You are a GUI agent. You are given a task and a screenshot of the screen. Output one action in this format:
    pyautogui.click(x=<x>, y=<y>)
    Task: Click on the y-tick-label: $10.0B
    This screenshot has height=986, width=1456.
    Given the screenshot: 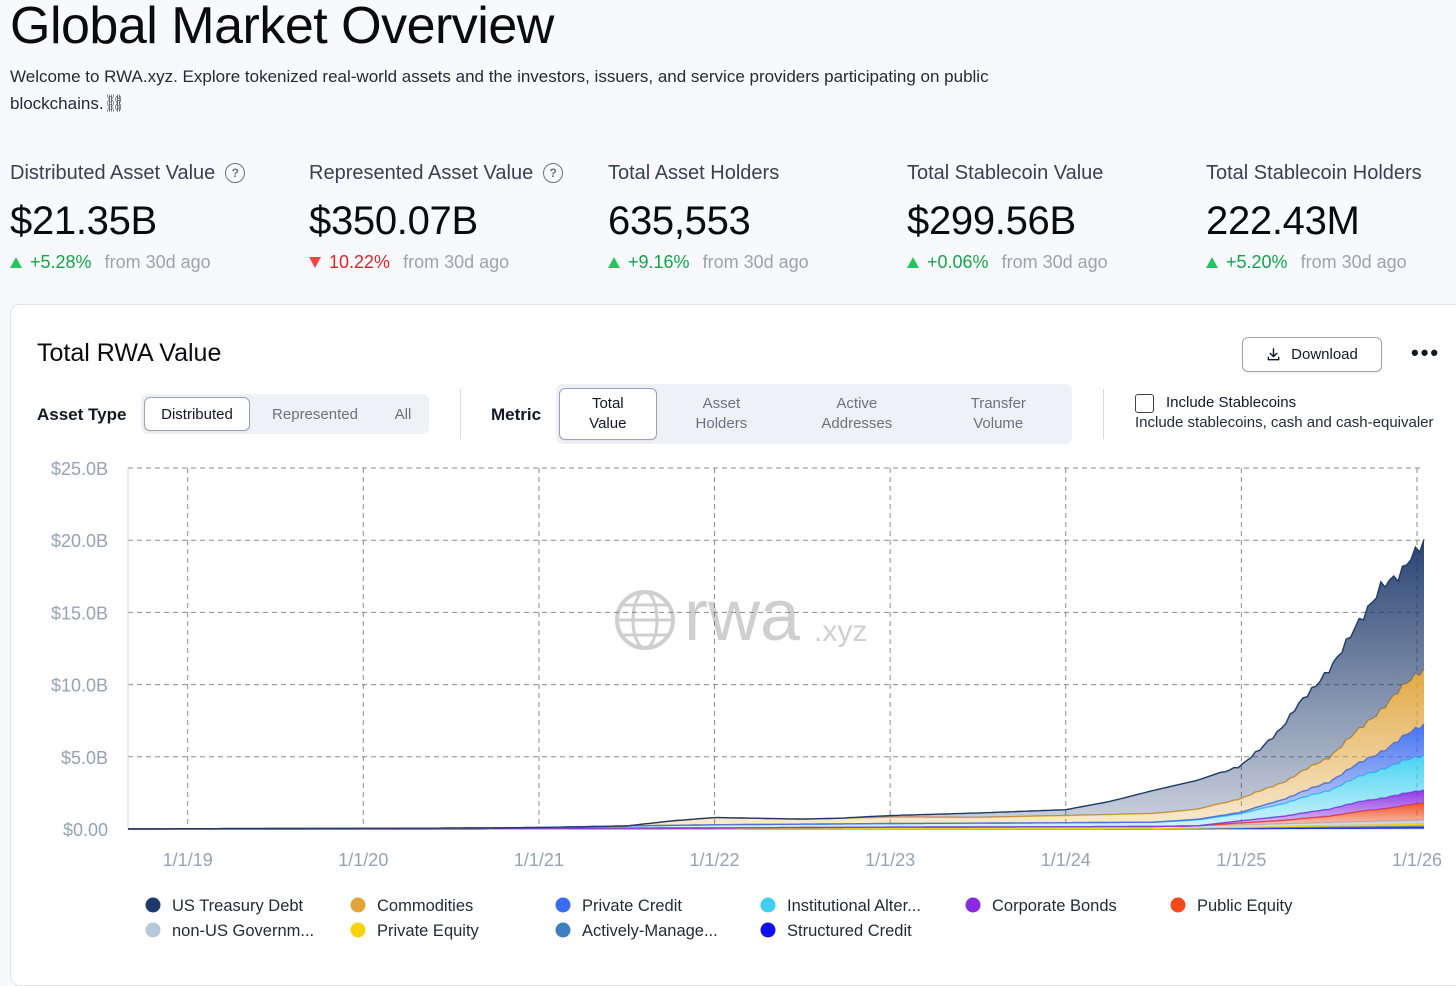 What is the action you would take?
    pyautogui.click(x=79, y=686)
    